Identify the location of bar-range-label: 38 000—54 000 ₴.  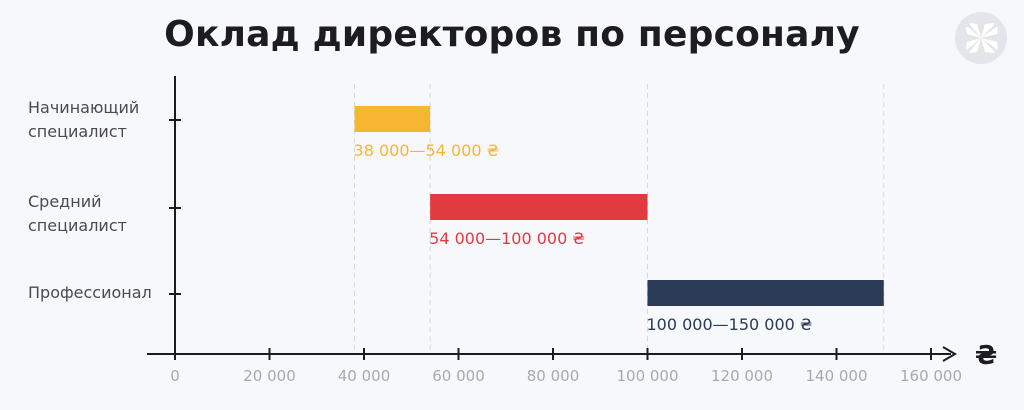
(426, 150).